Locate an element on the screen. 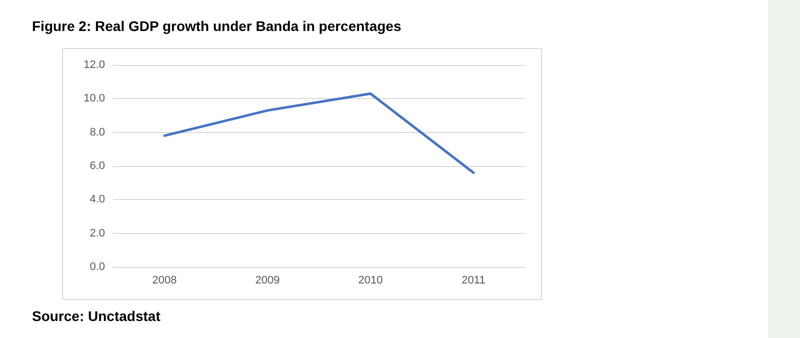  y-tick-label: 10.0 is located at coordinates (94, 98).